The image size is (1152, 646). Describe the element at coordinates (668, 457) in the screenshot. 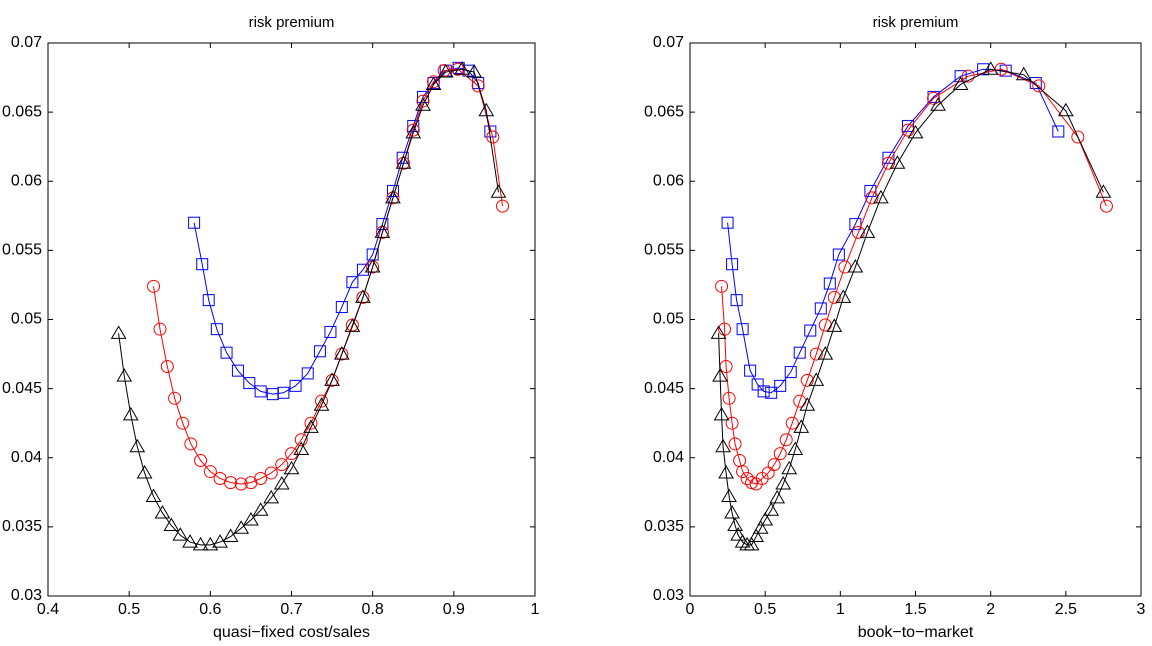

I see `y-tick-label: 0.04` at that location.